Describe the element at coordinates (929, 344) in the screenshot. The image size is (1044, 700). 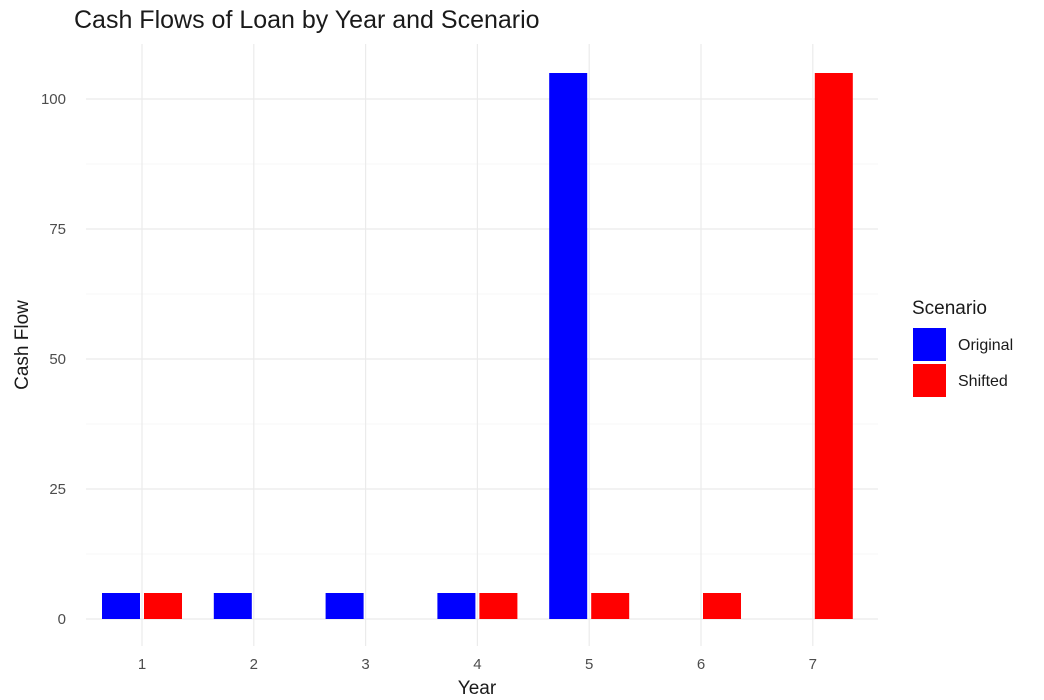
I see `legend-key-original` at that location.